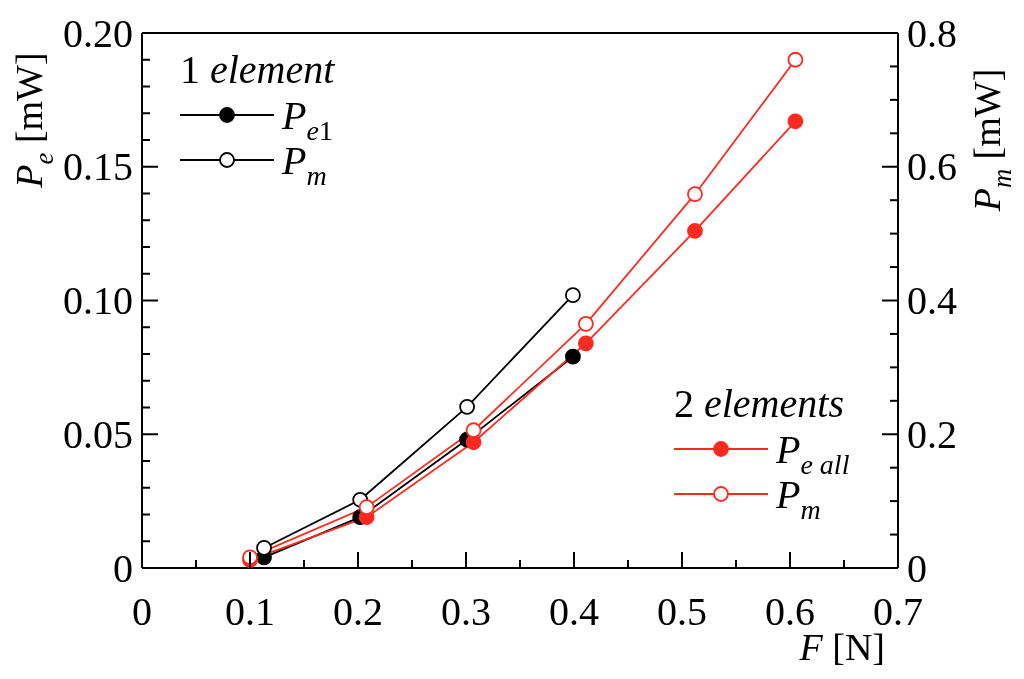 This screenshot has width=1024, height=679. Describe the element at coordinates (98, 300) in the screenshot. I see `y-tick-label: 0.10` at that location.